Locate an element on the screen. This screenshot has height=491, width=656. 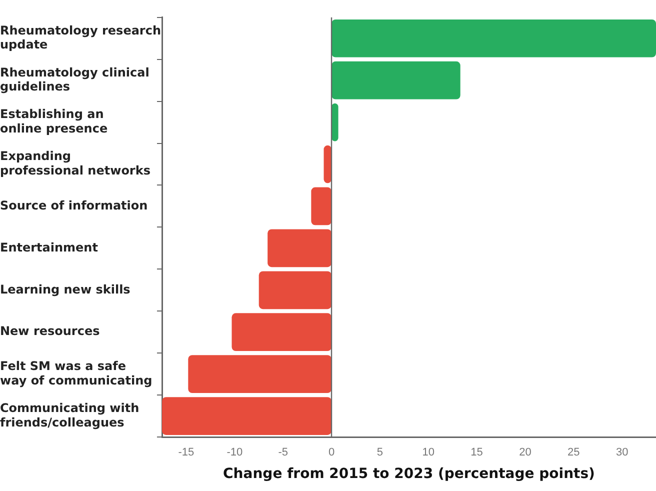
y-tick-label: Rheumatology research update is located at coordinates (81, 37).